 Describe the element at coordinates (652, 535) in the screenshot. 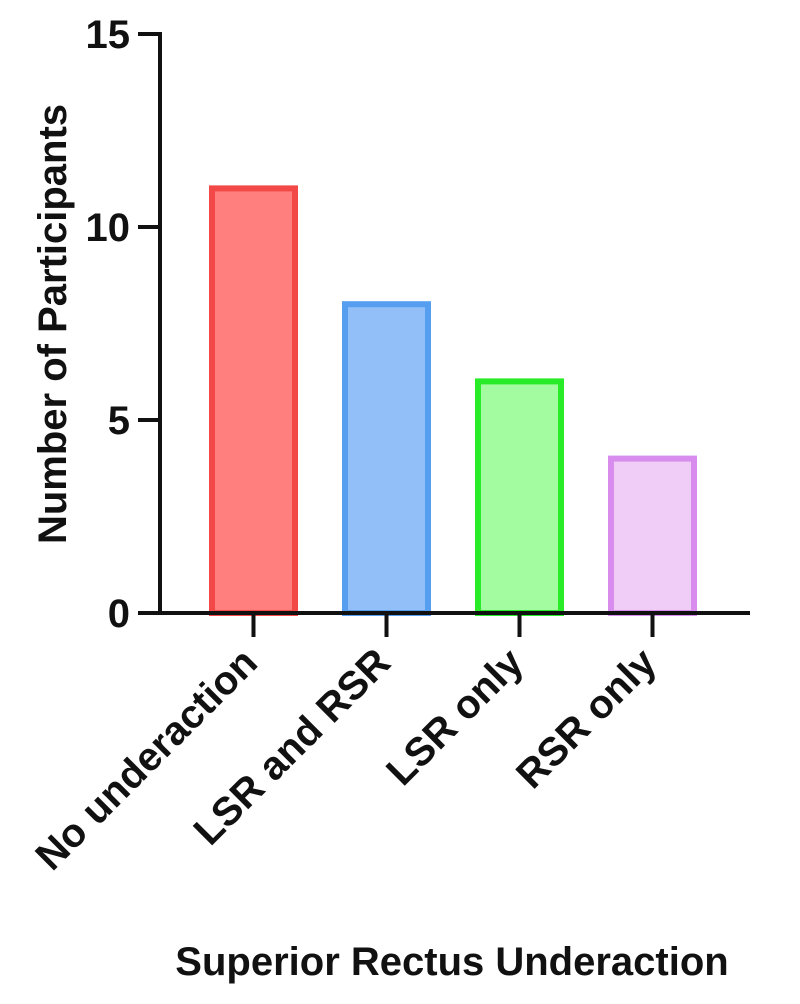

I see `bar-rsr-only` at that location.